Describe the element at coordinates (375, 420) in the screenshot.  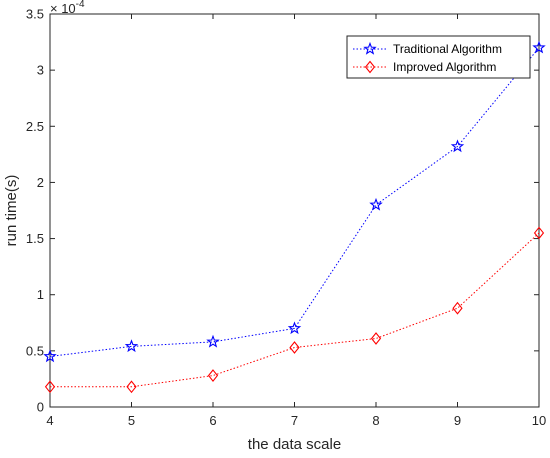
I see `x-tick-label: 8` at that location.